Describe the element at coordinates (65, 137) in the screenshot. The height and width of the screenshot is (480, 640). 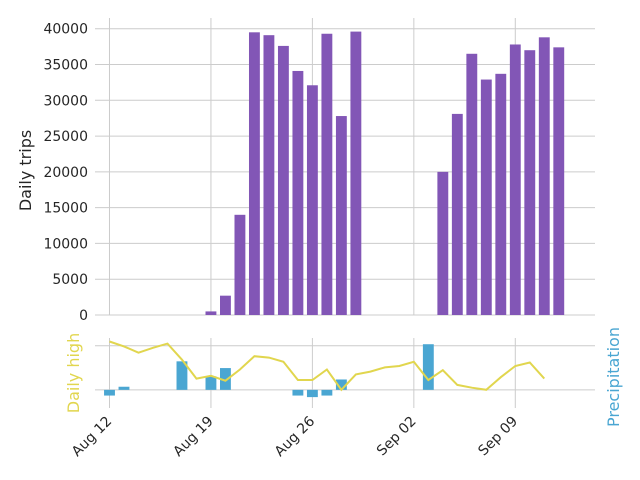
I see `trips-y-tick-label: 25000` at that location.